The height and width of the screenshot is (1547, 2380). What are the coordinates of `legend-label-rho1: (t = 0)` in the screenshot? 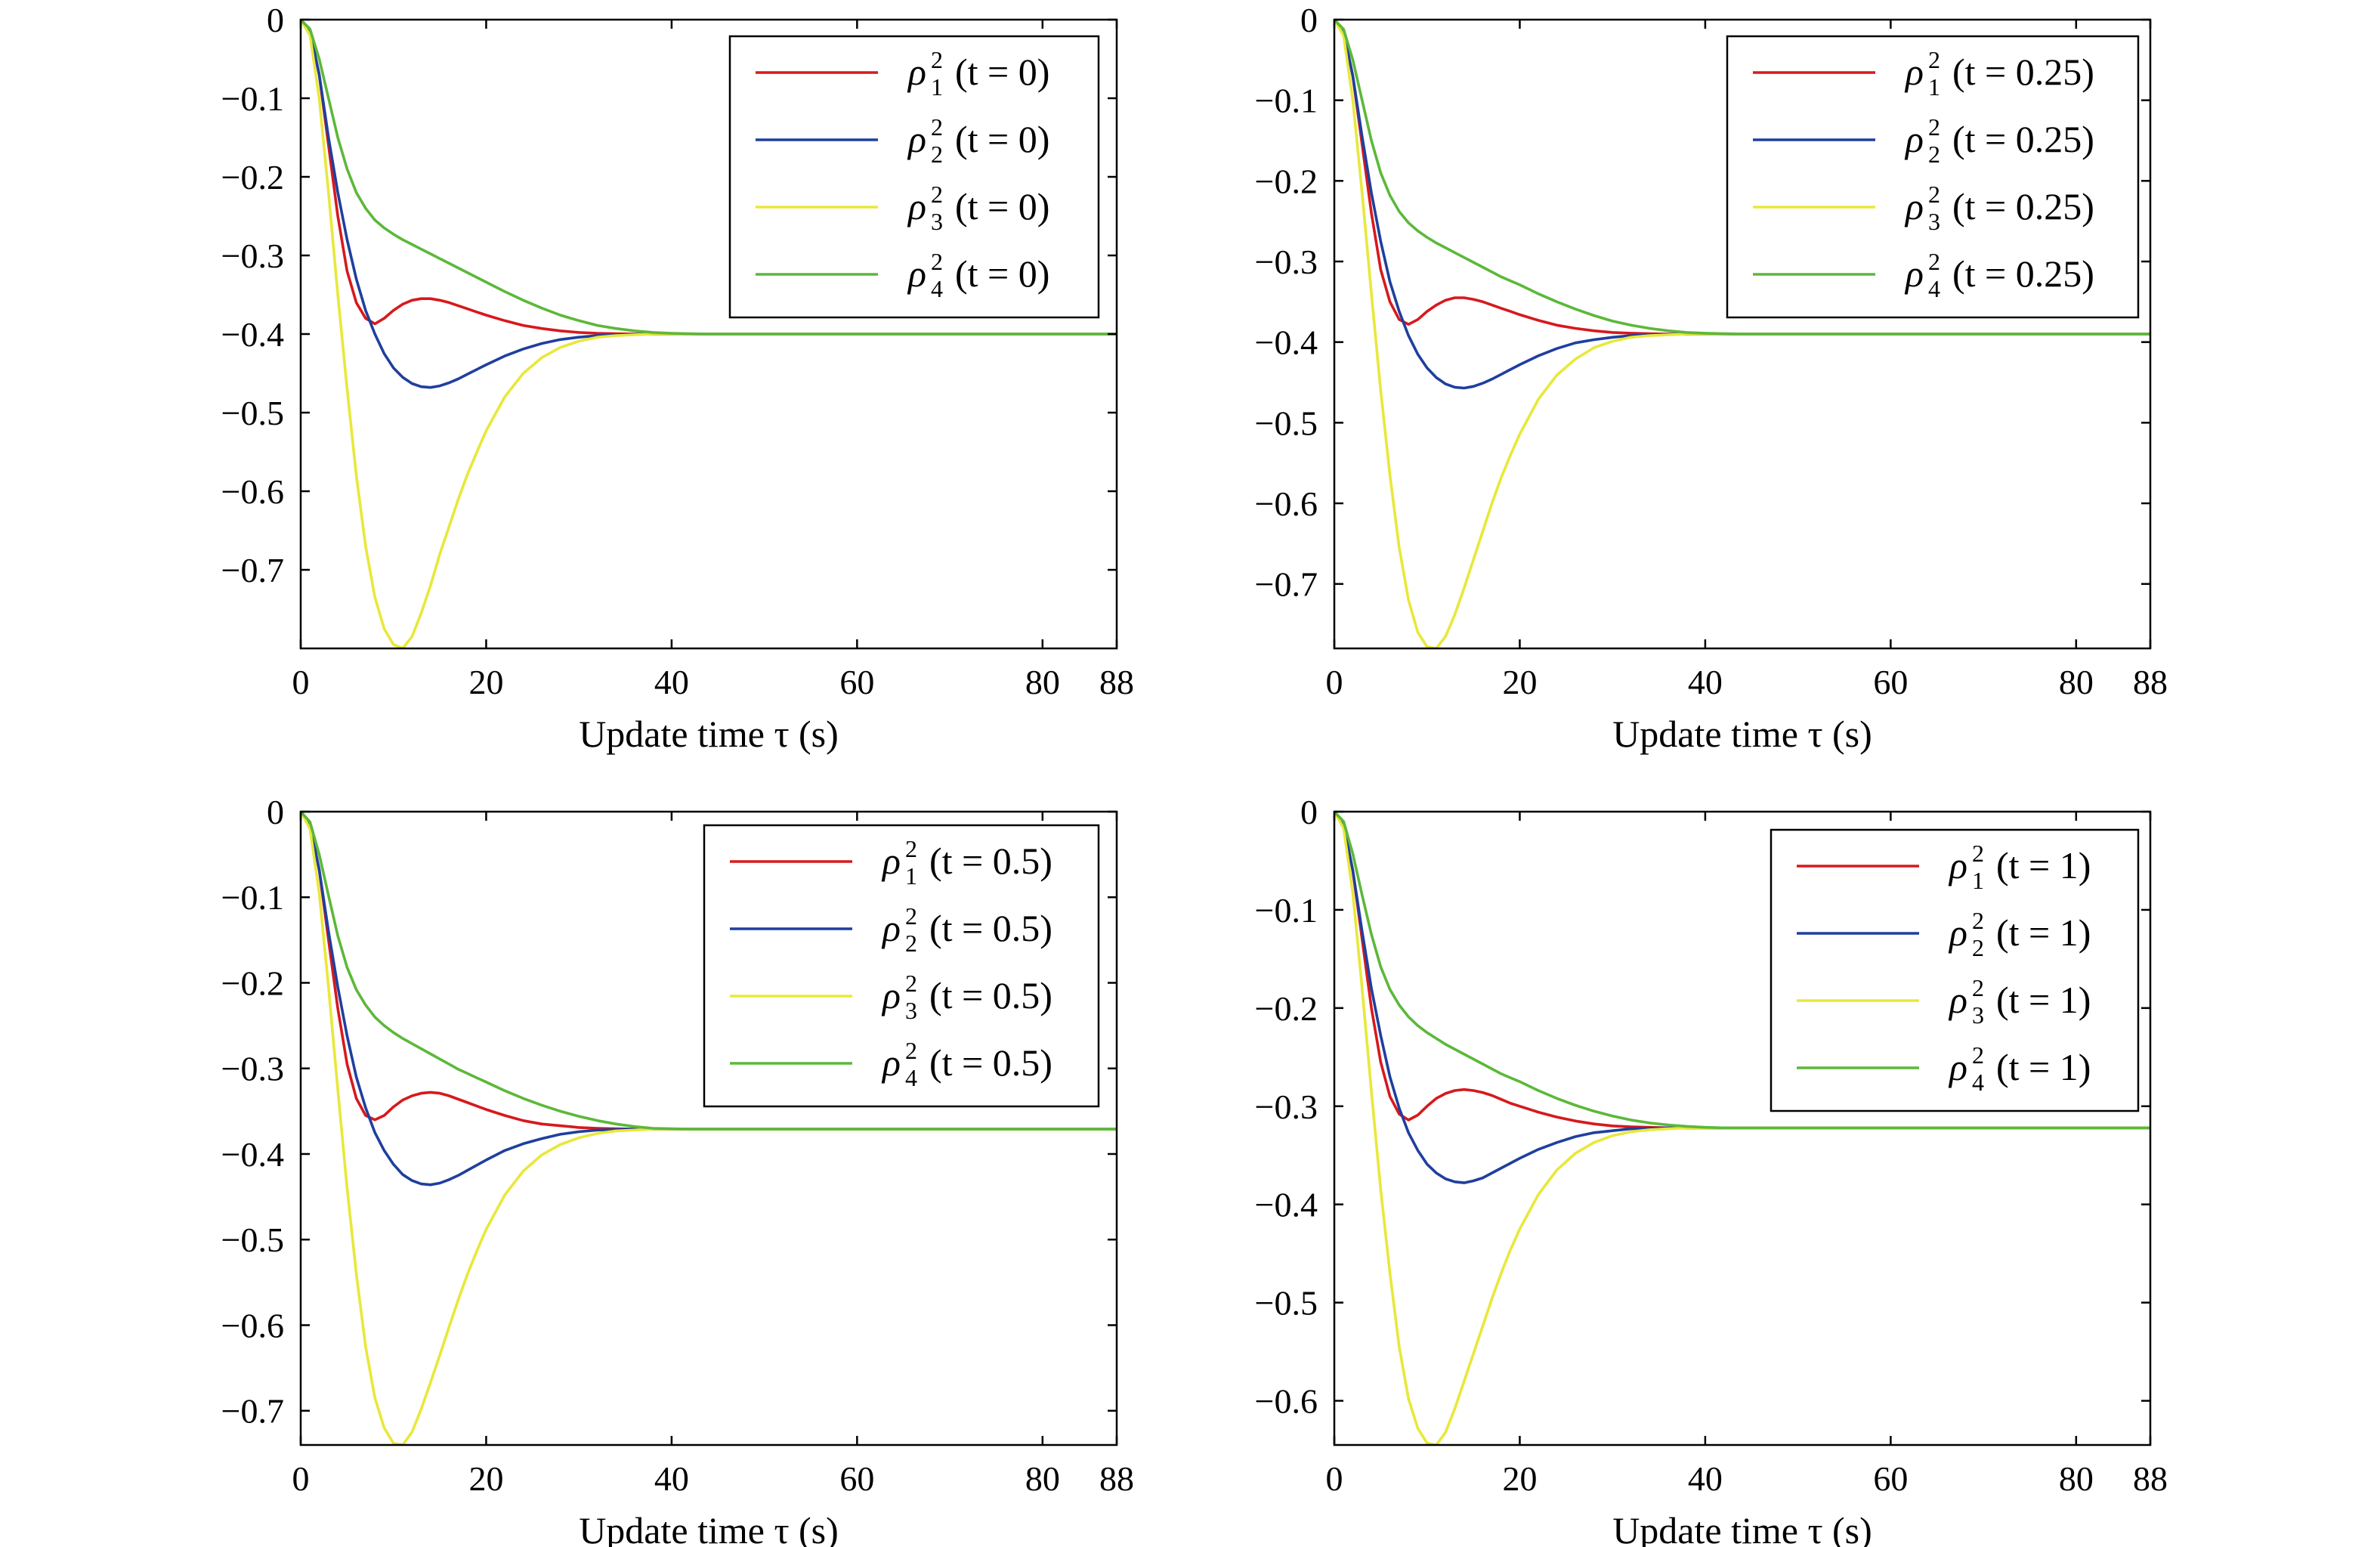 It's located at (1002, 72).